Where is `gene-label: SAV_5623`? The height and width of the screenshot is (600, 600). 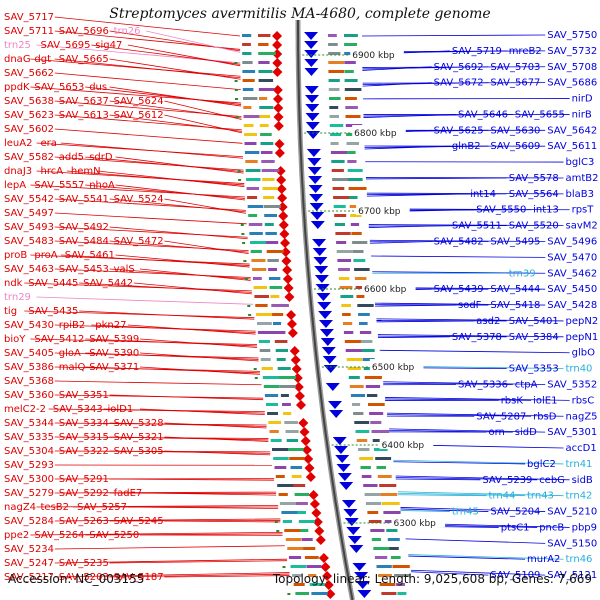
gene-label: SAV_5623 is located at coordinates (29, 115).